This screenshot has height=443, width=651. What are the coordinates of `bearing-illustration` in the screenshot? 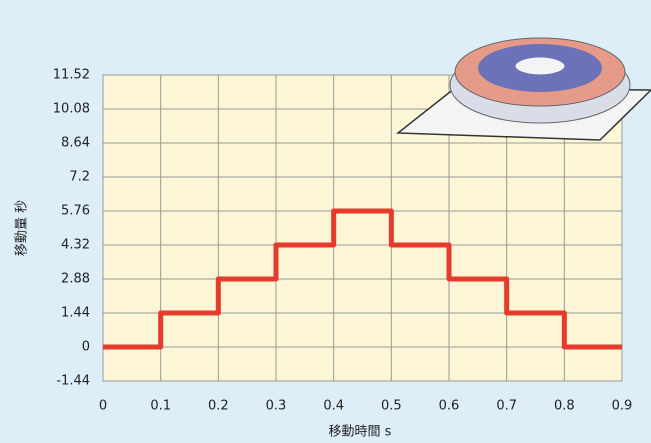 It's located at (523, 89).